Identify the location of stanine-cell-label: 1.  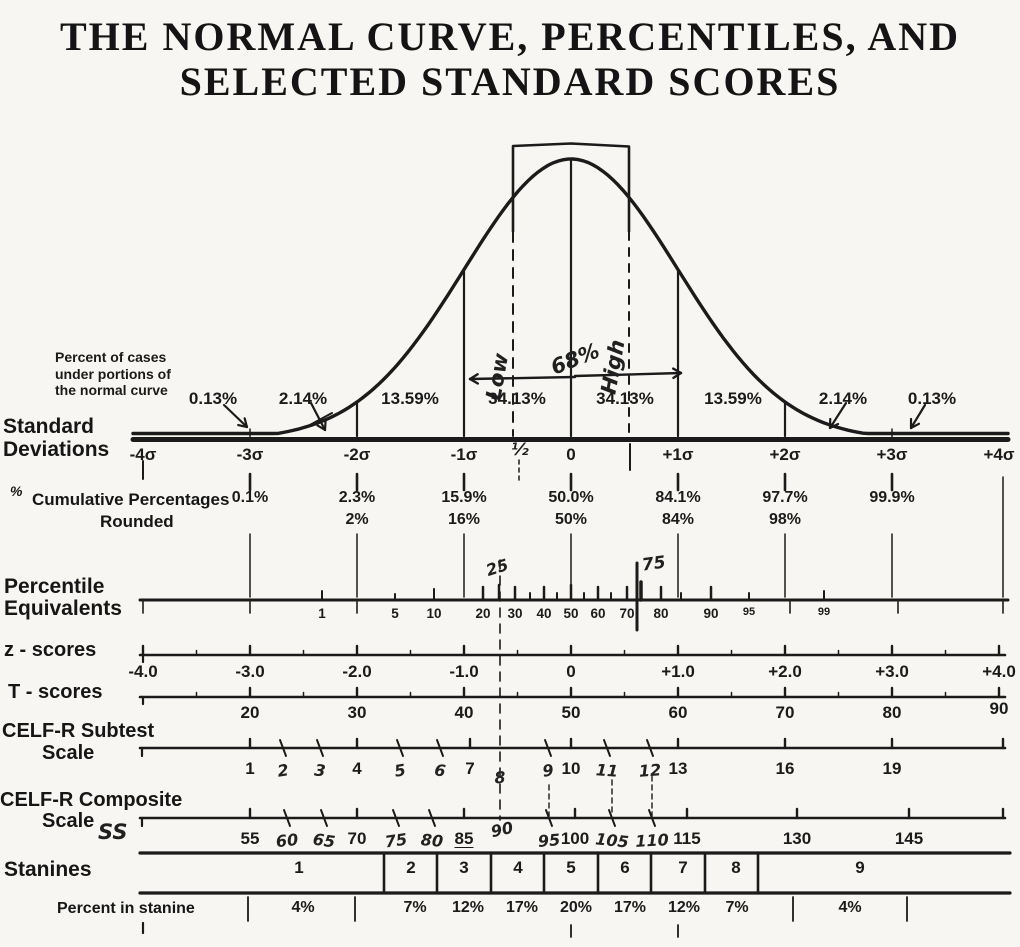
(299, 867).